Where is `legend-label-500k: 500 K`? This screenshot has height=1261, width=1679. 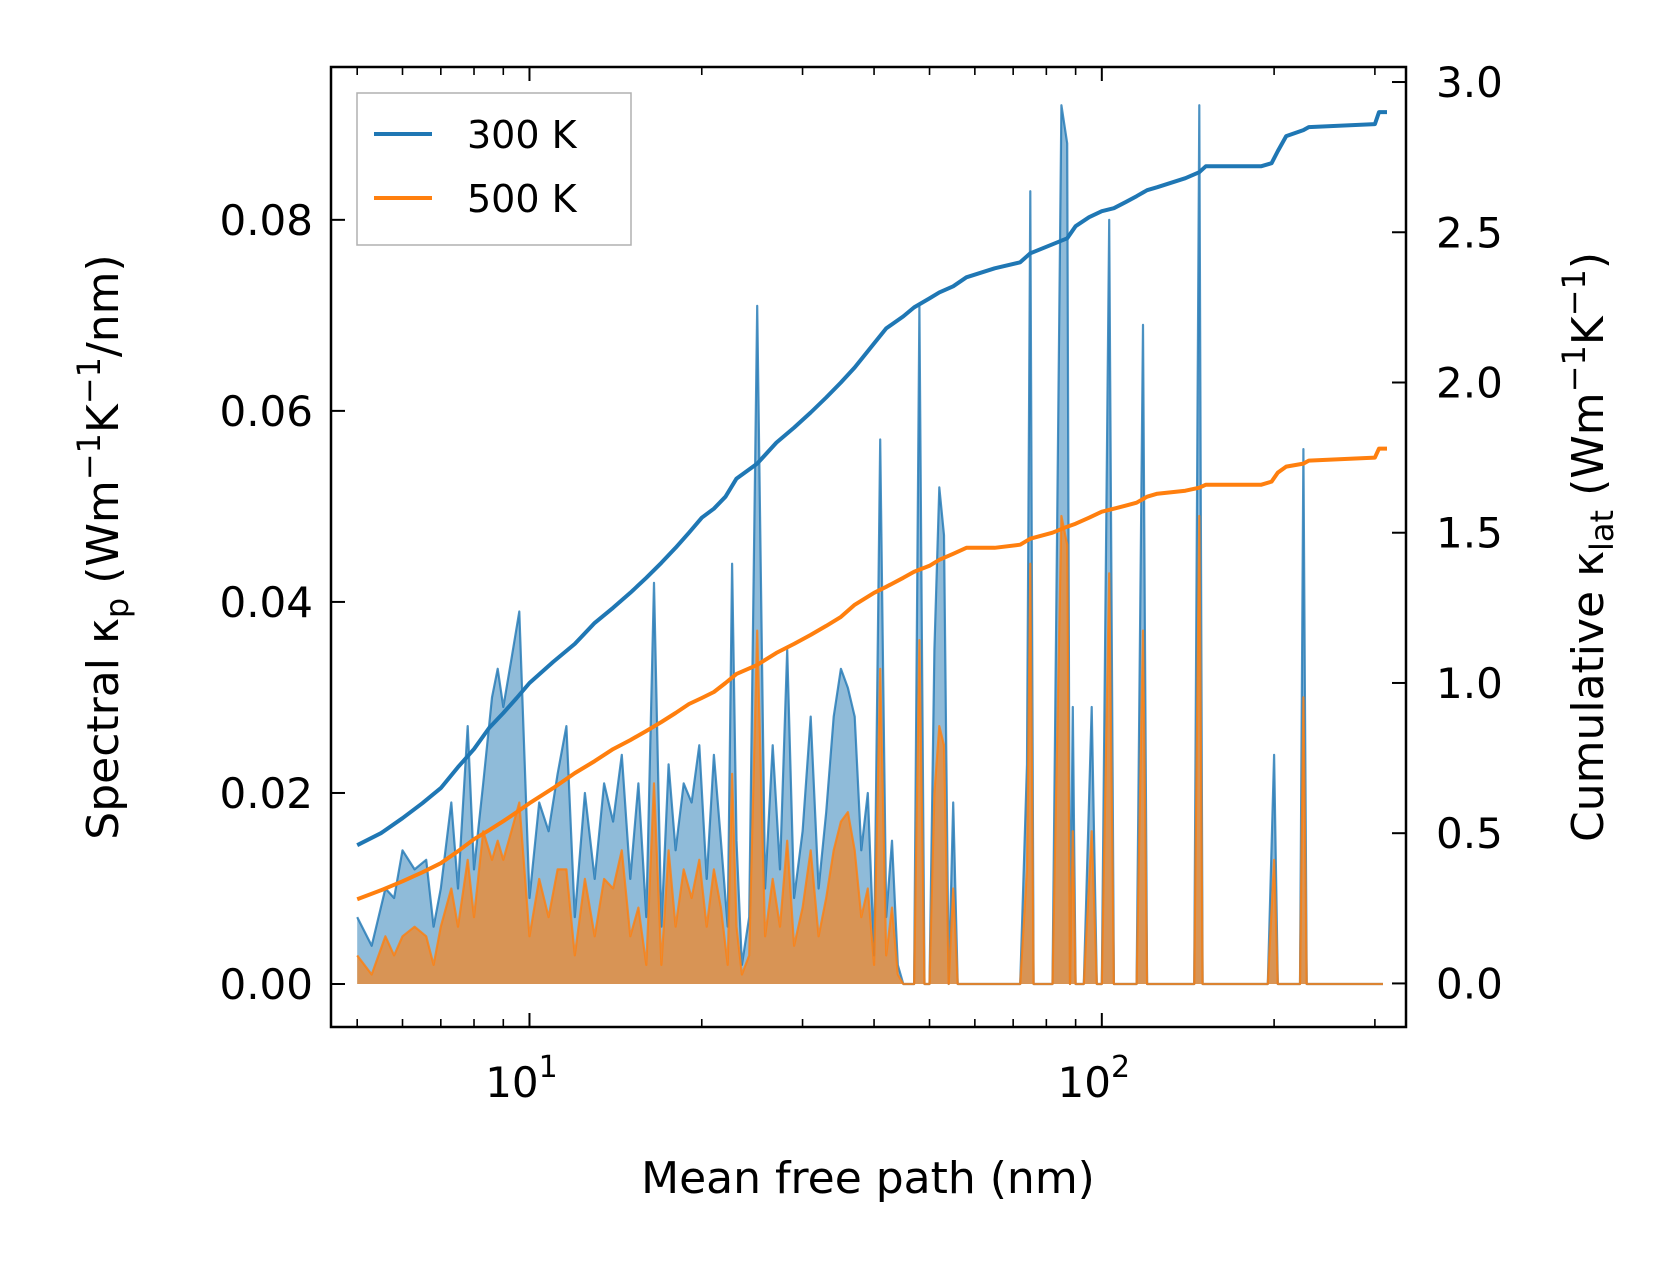
legend-label-500k: 500 K is located at coordinates (522, 199).